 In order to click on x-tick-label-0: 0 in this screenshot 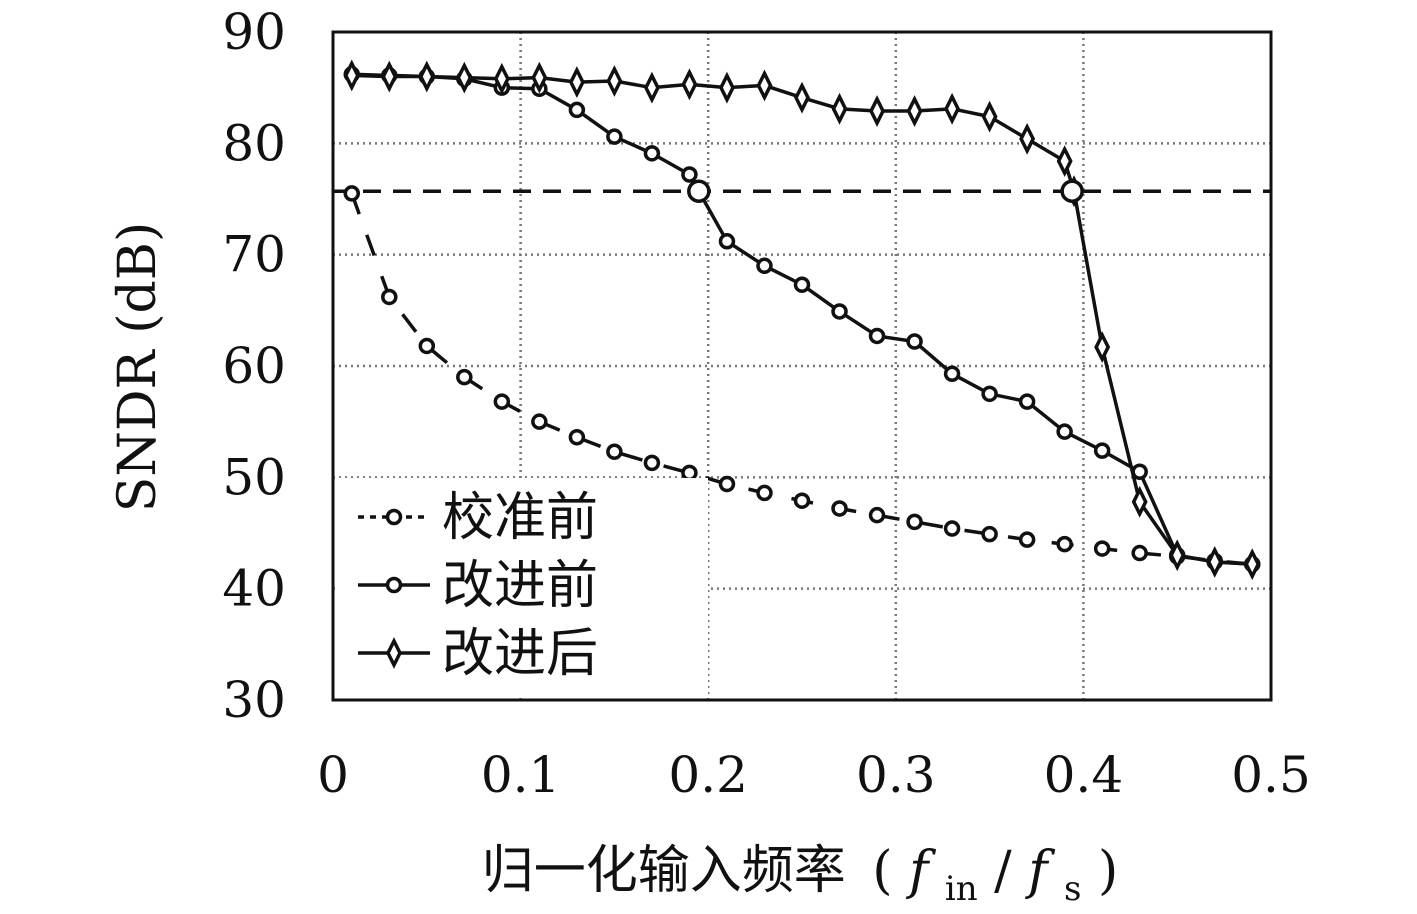, I will do `click(333, 775)`.